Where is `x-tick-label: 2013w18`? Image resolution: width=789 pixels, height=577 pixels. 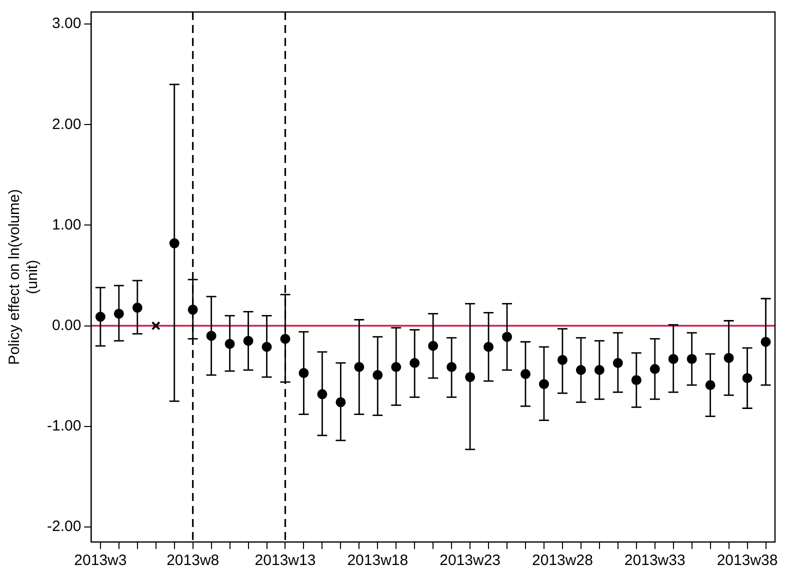 x-tick-label: 2013w18 is located at coordinates (377, 561).